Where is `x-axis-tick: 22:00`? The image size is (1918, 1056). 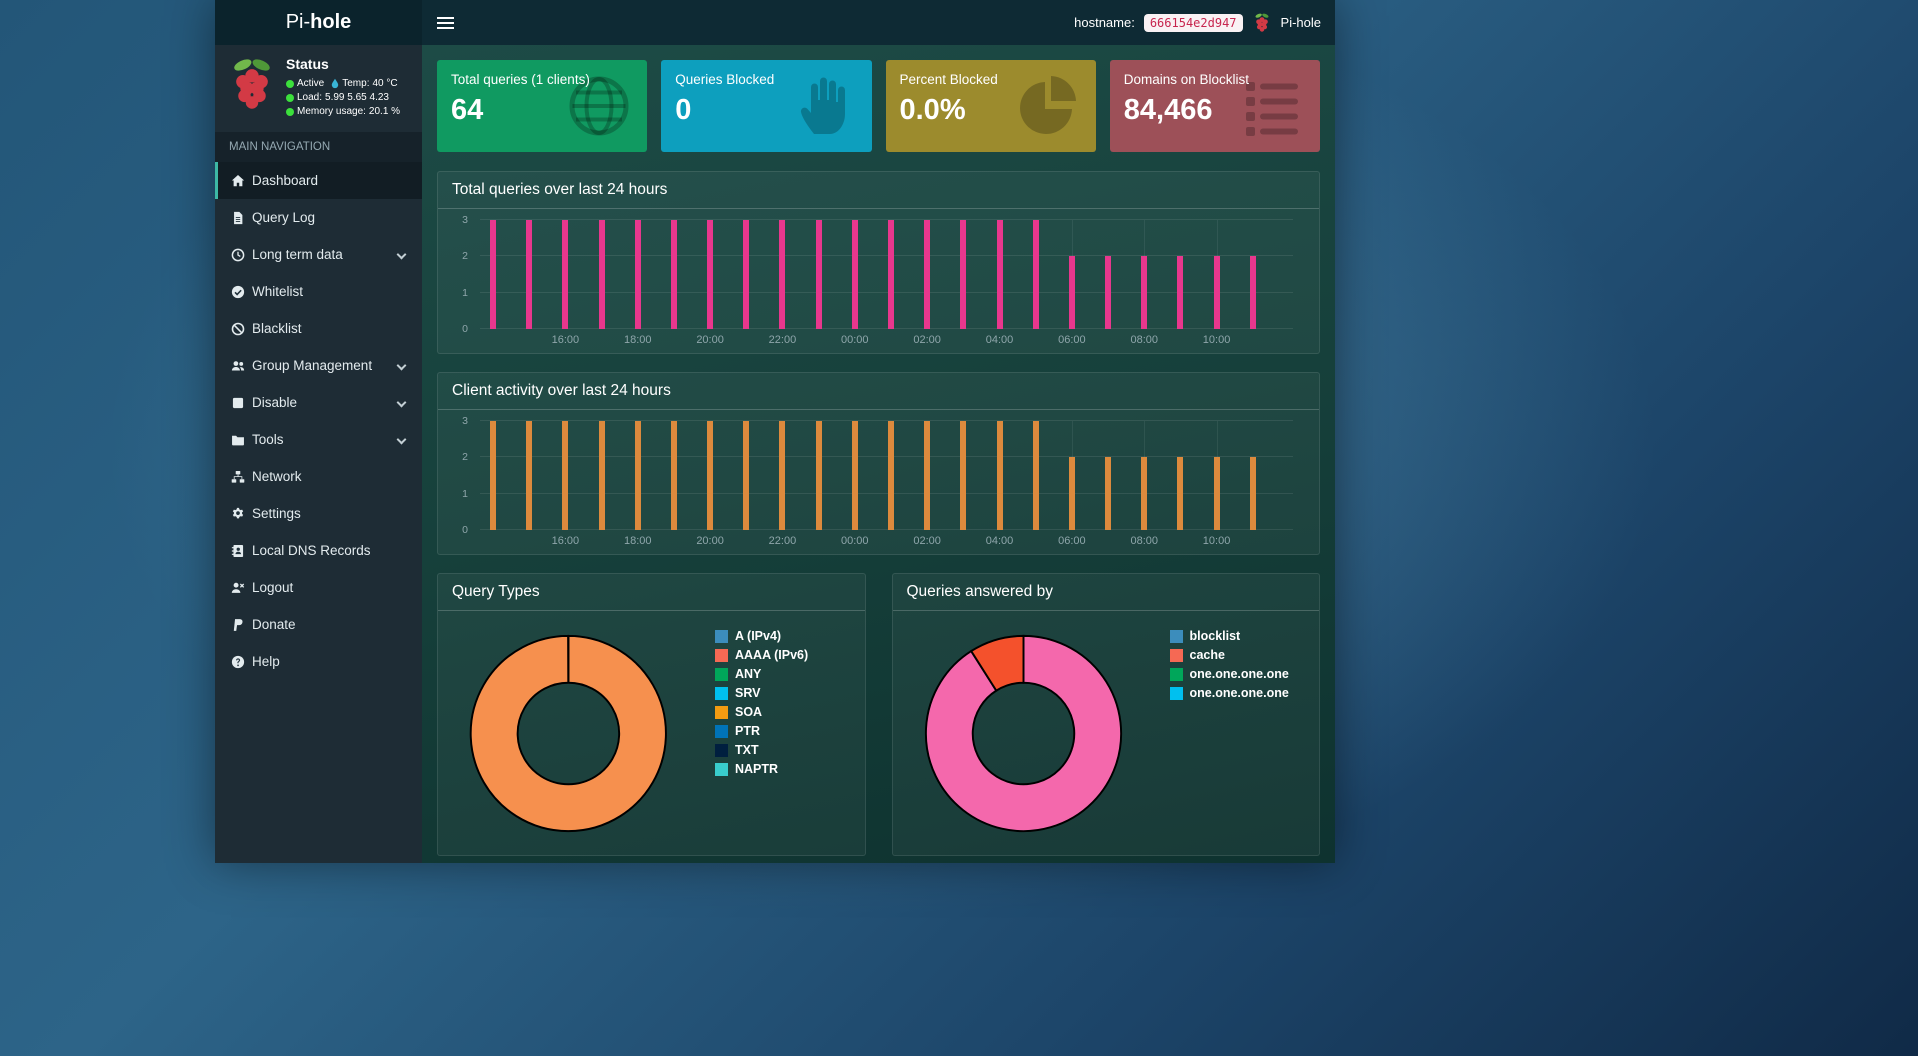 x-axis-tick: 22:00 is located at coordinates (782, 340).